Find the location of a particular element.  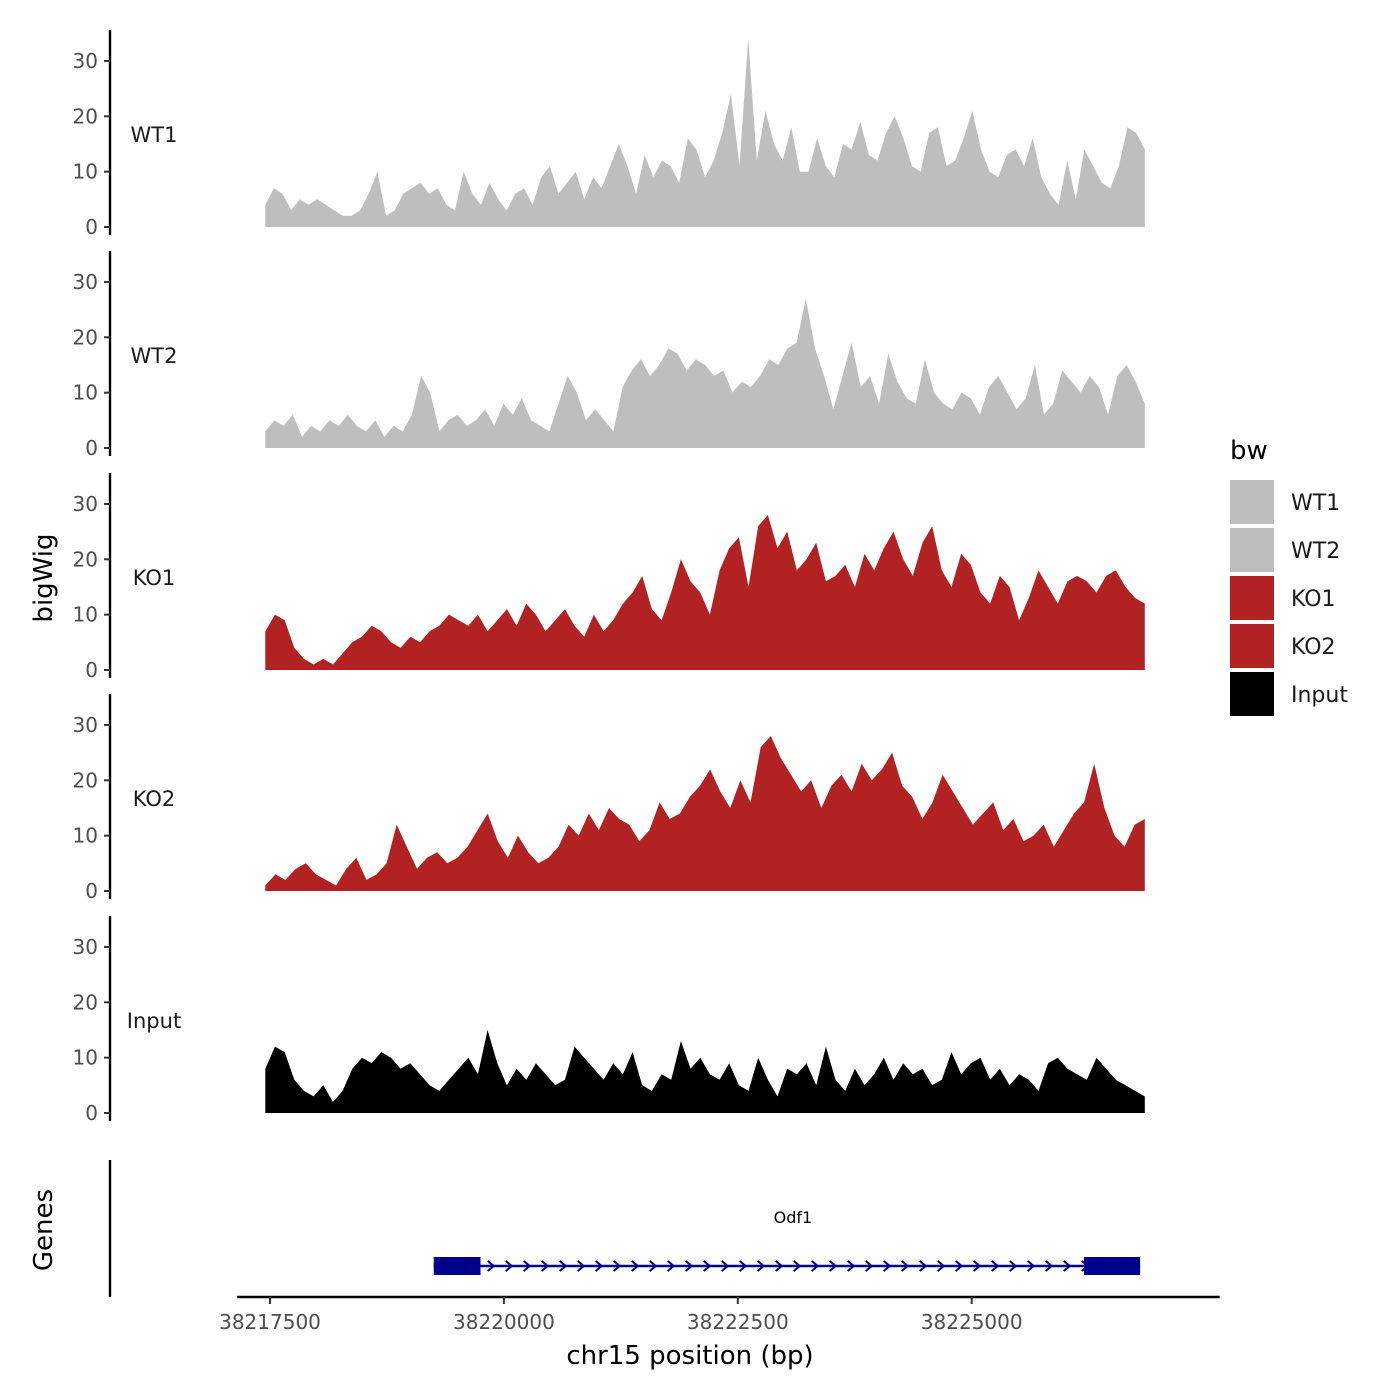

x-tick-label: 38220000 is located at coordinates (504, 1322).